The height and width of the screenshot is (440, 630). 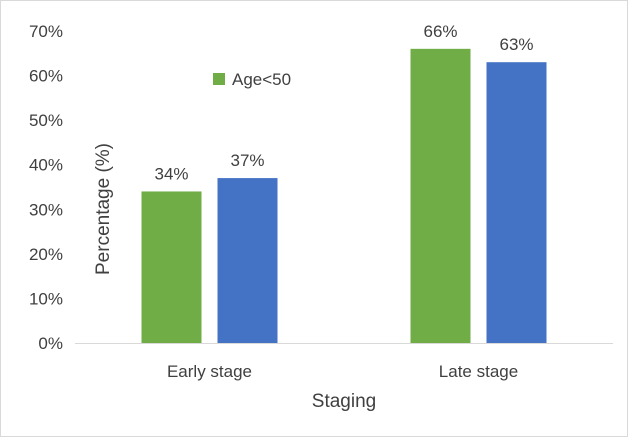 I want to click on x-axis-title: Staging, so click(x=344, y=401).